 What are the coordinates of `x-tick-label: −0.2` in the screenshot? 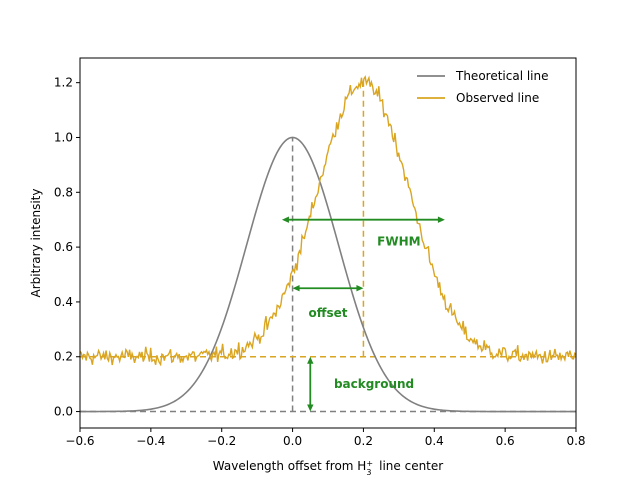 It's located at (221, 441).